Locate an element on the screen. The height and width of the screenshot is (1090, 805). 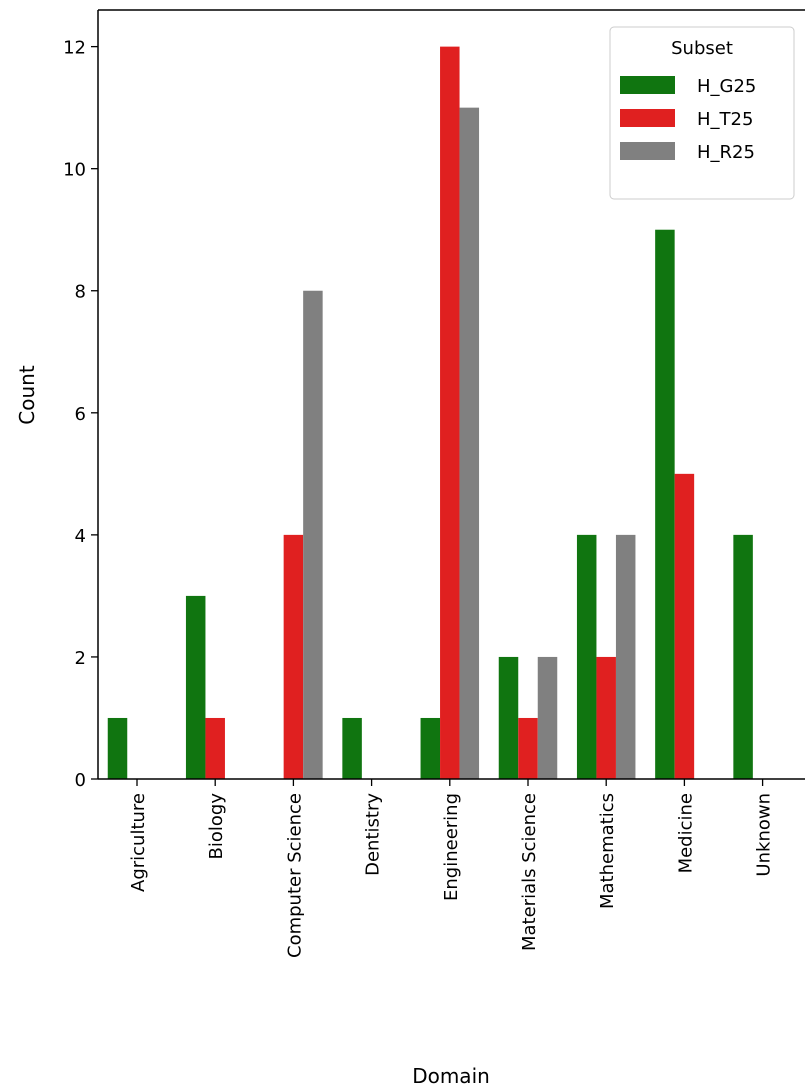
bar-h-g25-mathematics is located at coordinates (586, 656).